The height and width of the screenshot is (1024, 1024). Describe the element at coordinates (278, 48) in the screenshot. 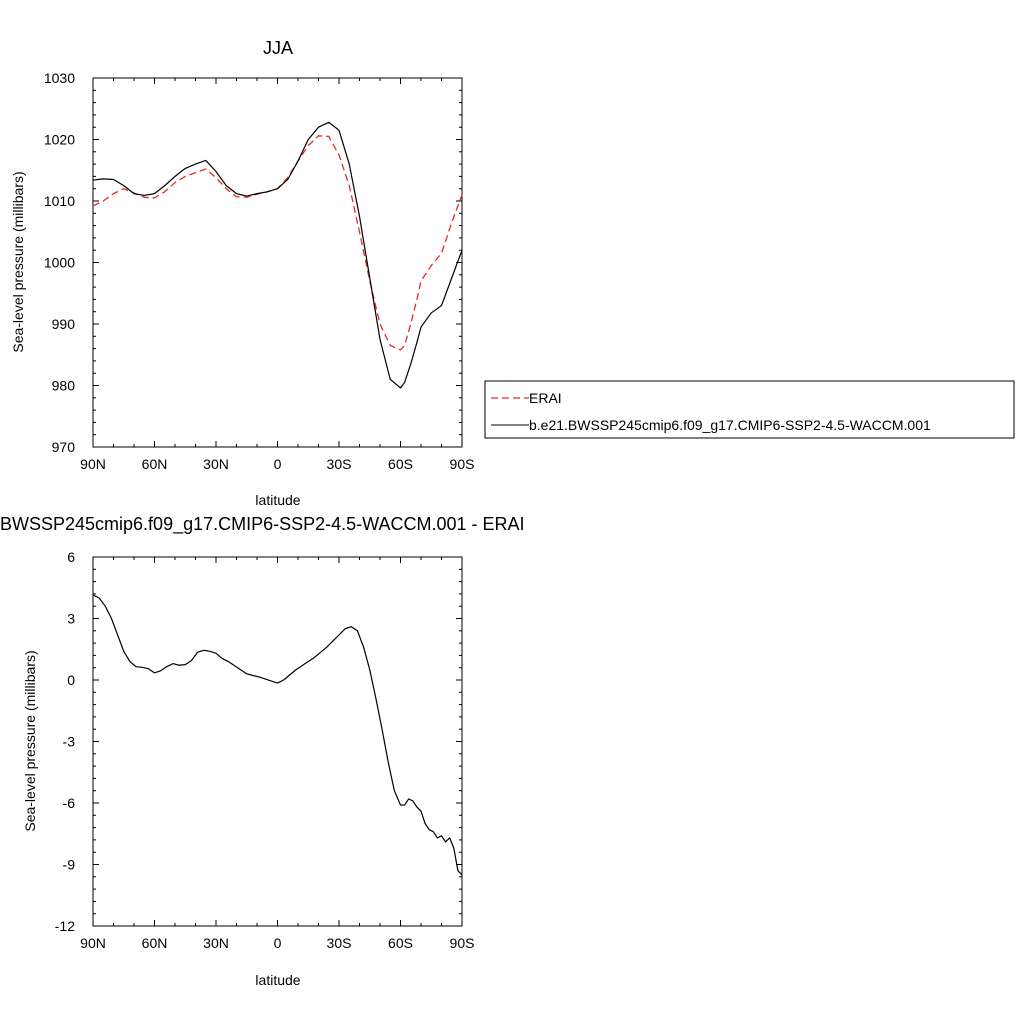

I see `chart-title: JJA` at that location.